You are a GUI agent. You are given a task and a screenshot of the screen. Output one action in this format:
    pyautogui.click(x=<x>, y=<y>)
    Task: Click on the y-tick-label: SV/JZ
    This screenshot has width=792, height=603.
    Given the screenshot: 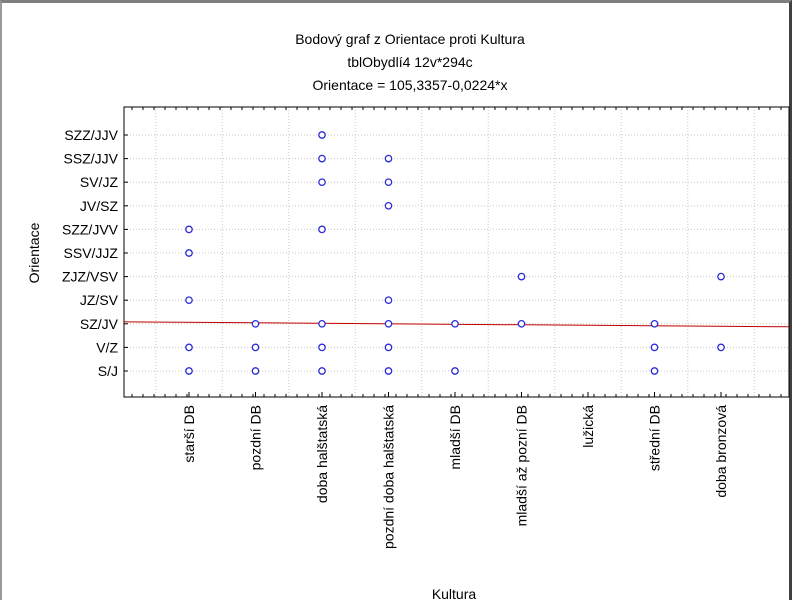 What is the action you would take?
    pyautogui.click(x=99, y=182)
    